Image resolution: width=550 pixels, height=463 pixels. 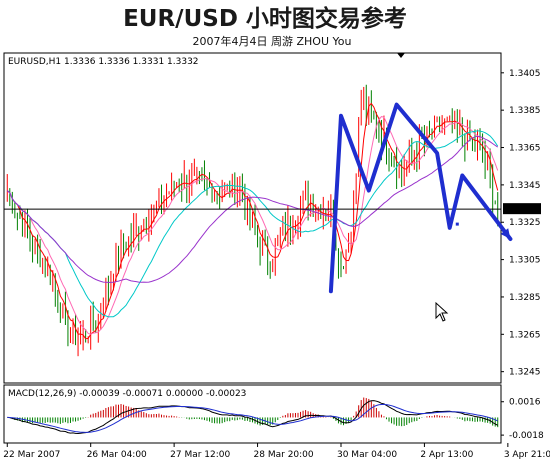 I want to click on x-tick-label: 27 Mar 12:00, so click(x=200, y=455).